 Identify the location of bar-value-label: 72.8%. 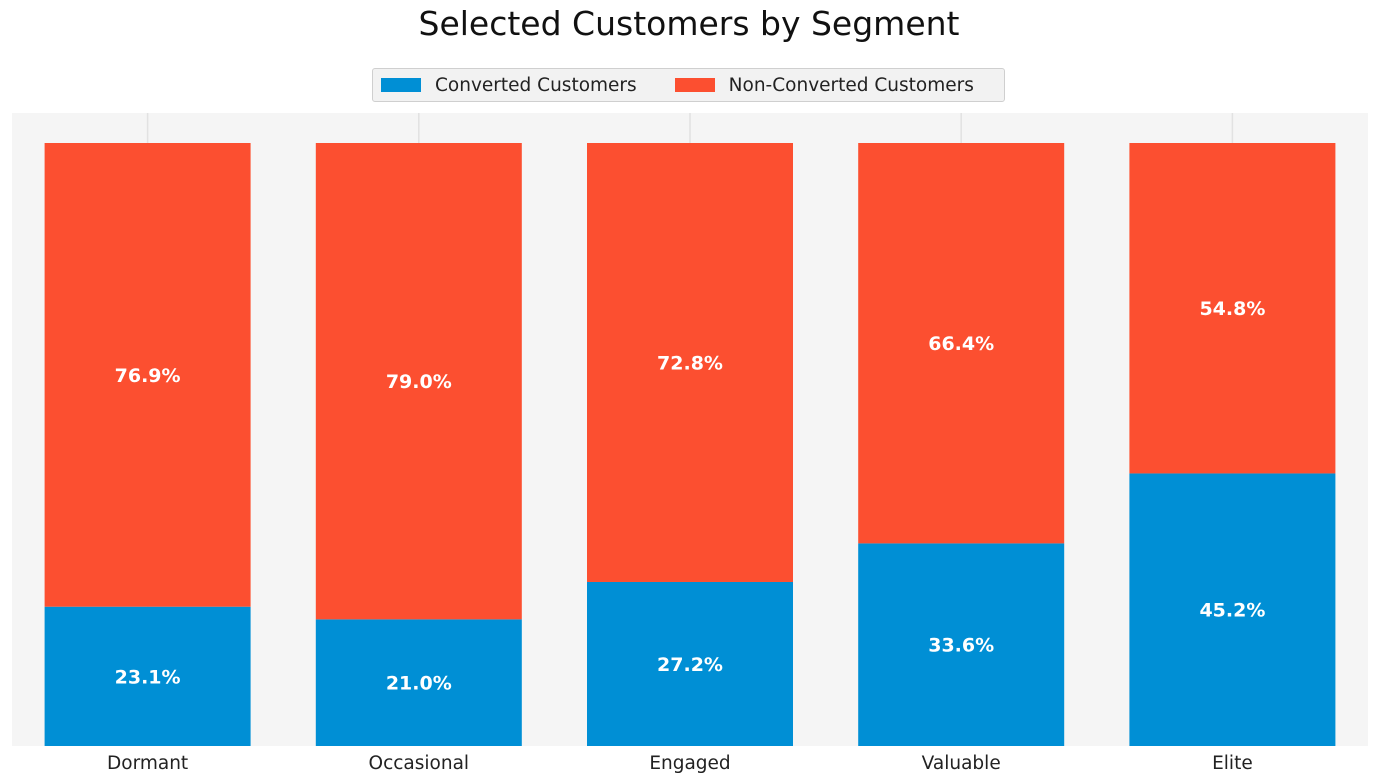
(690, 363).